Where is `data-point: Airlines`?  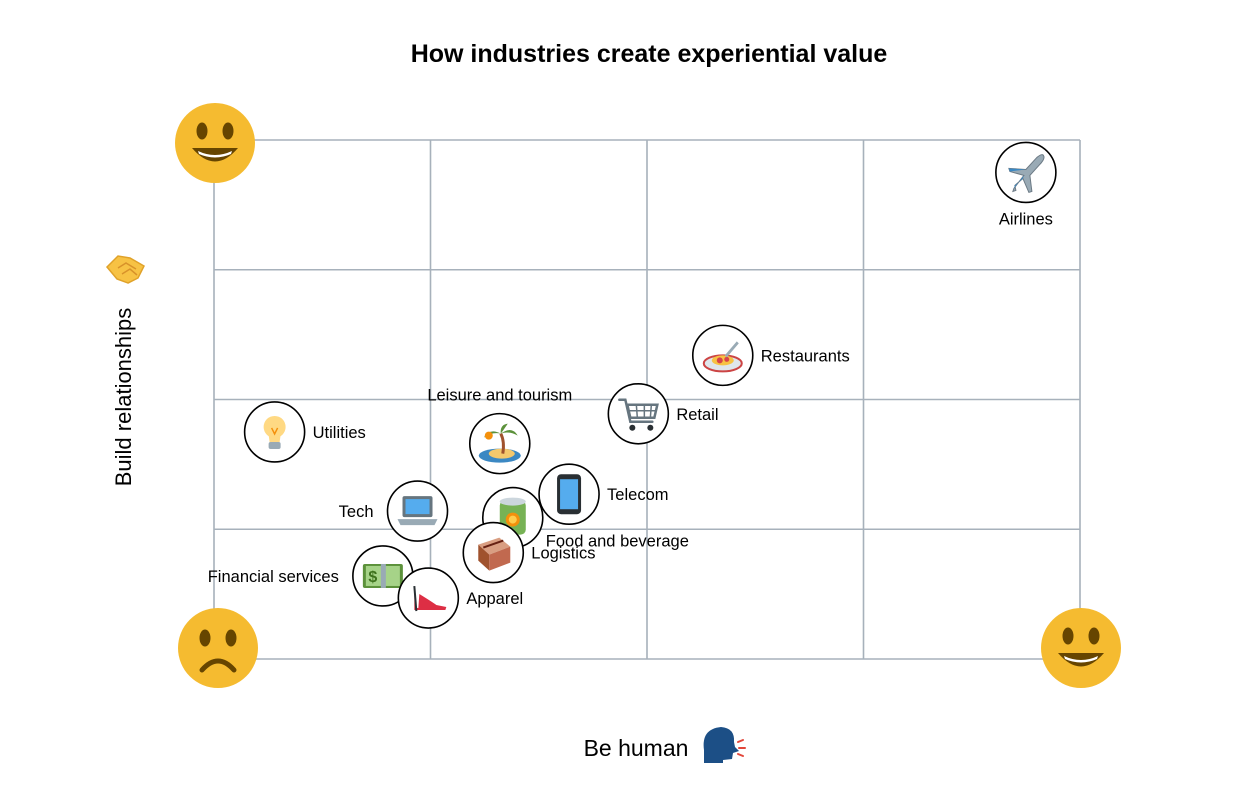
data-point: Airlines is located at coordinates (1026, 184).